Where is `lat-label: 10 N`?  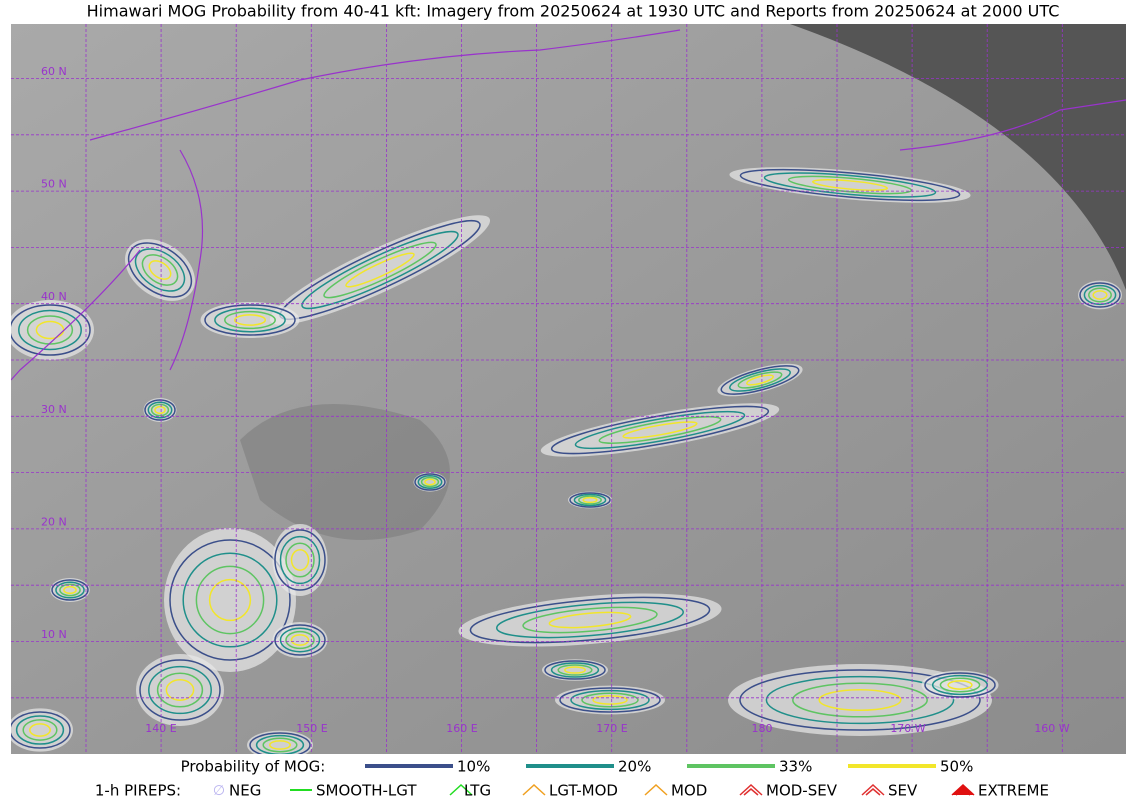
lat-label: 10 N is located at coordinates (54, 634).